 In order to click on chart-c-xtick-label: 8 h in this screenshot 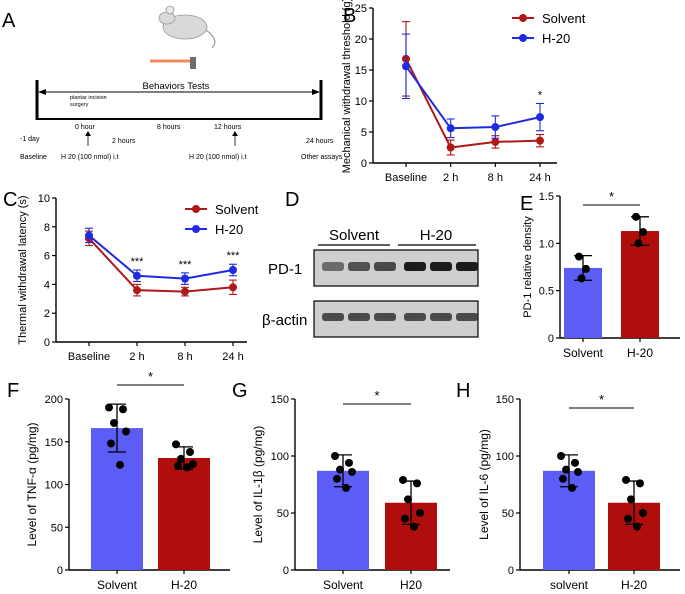, I will do `click(184, 357)`.